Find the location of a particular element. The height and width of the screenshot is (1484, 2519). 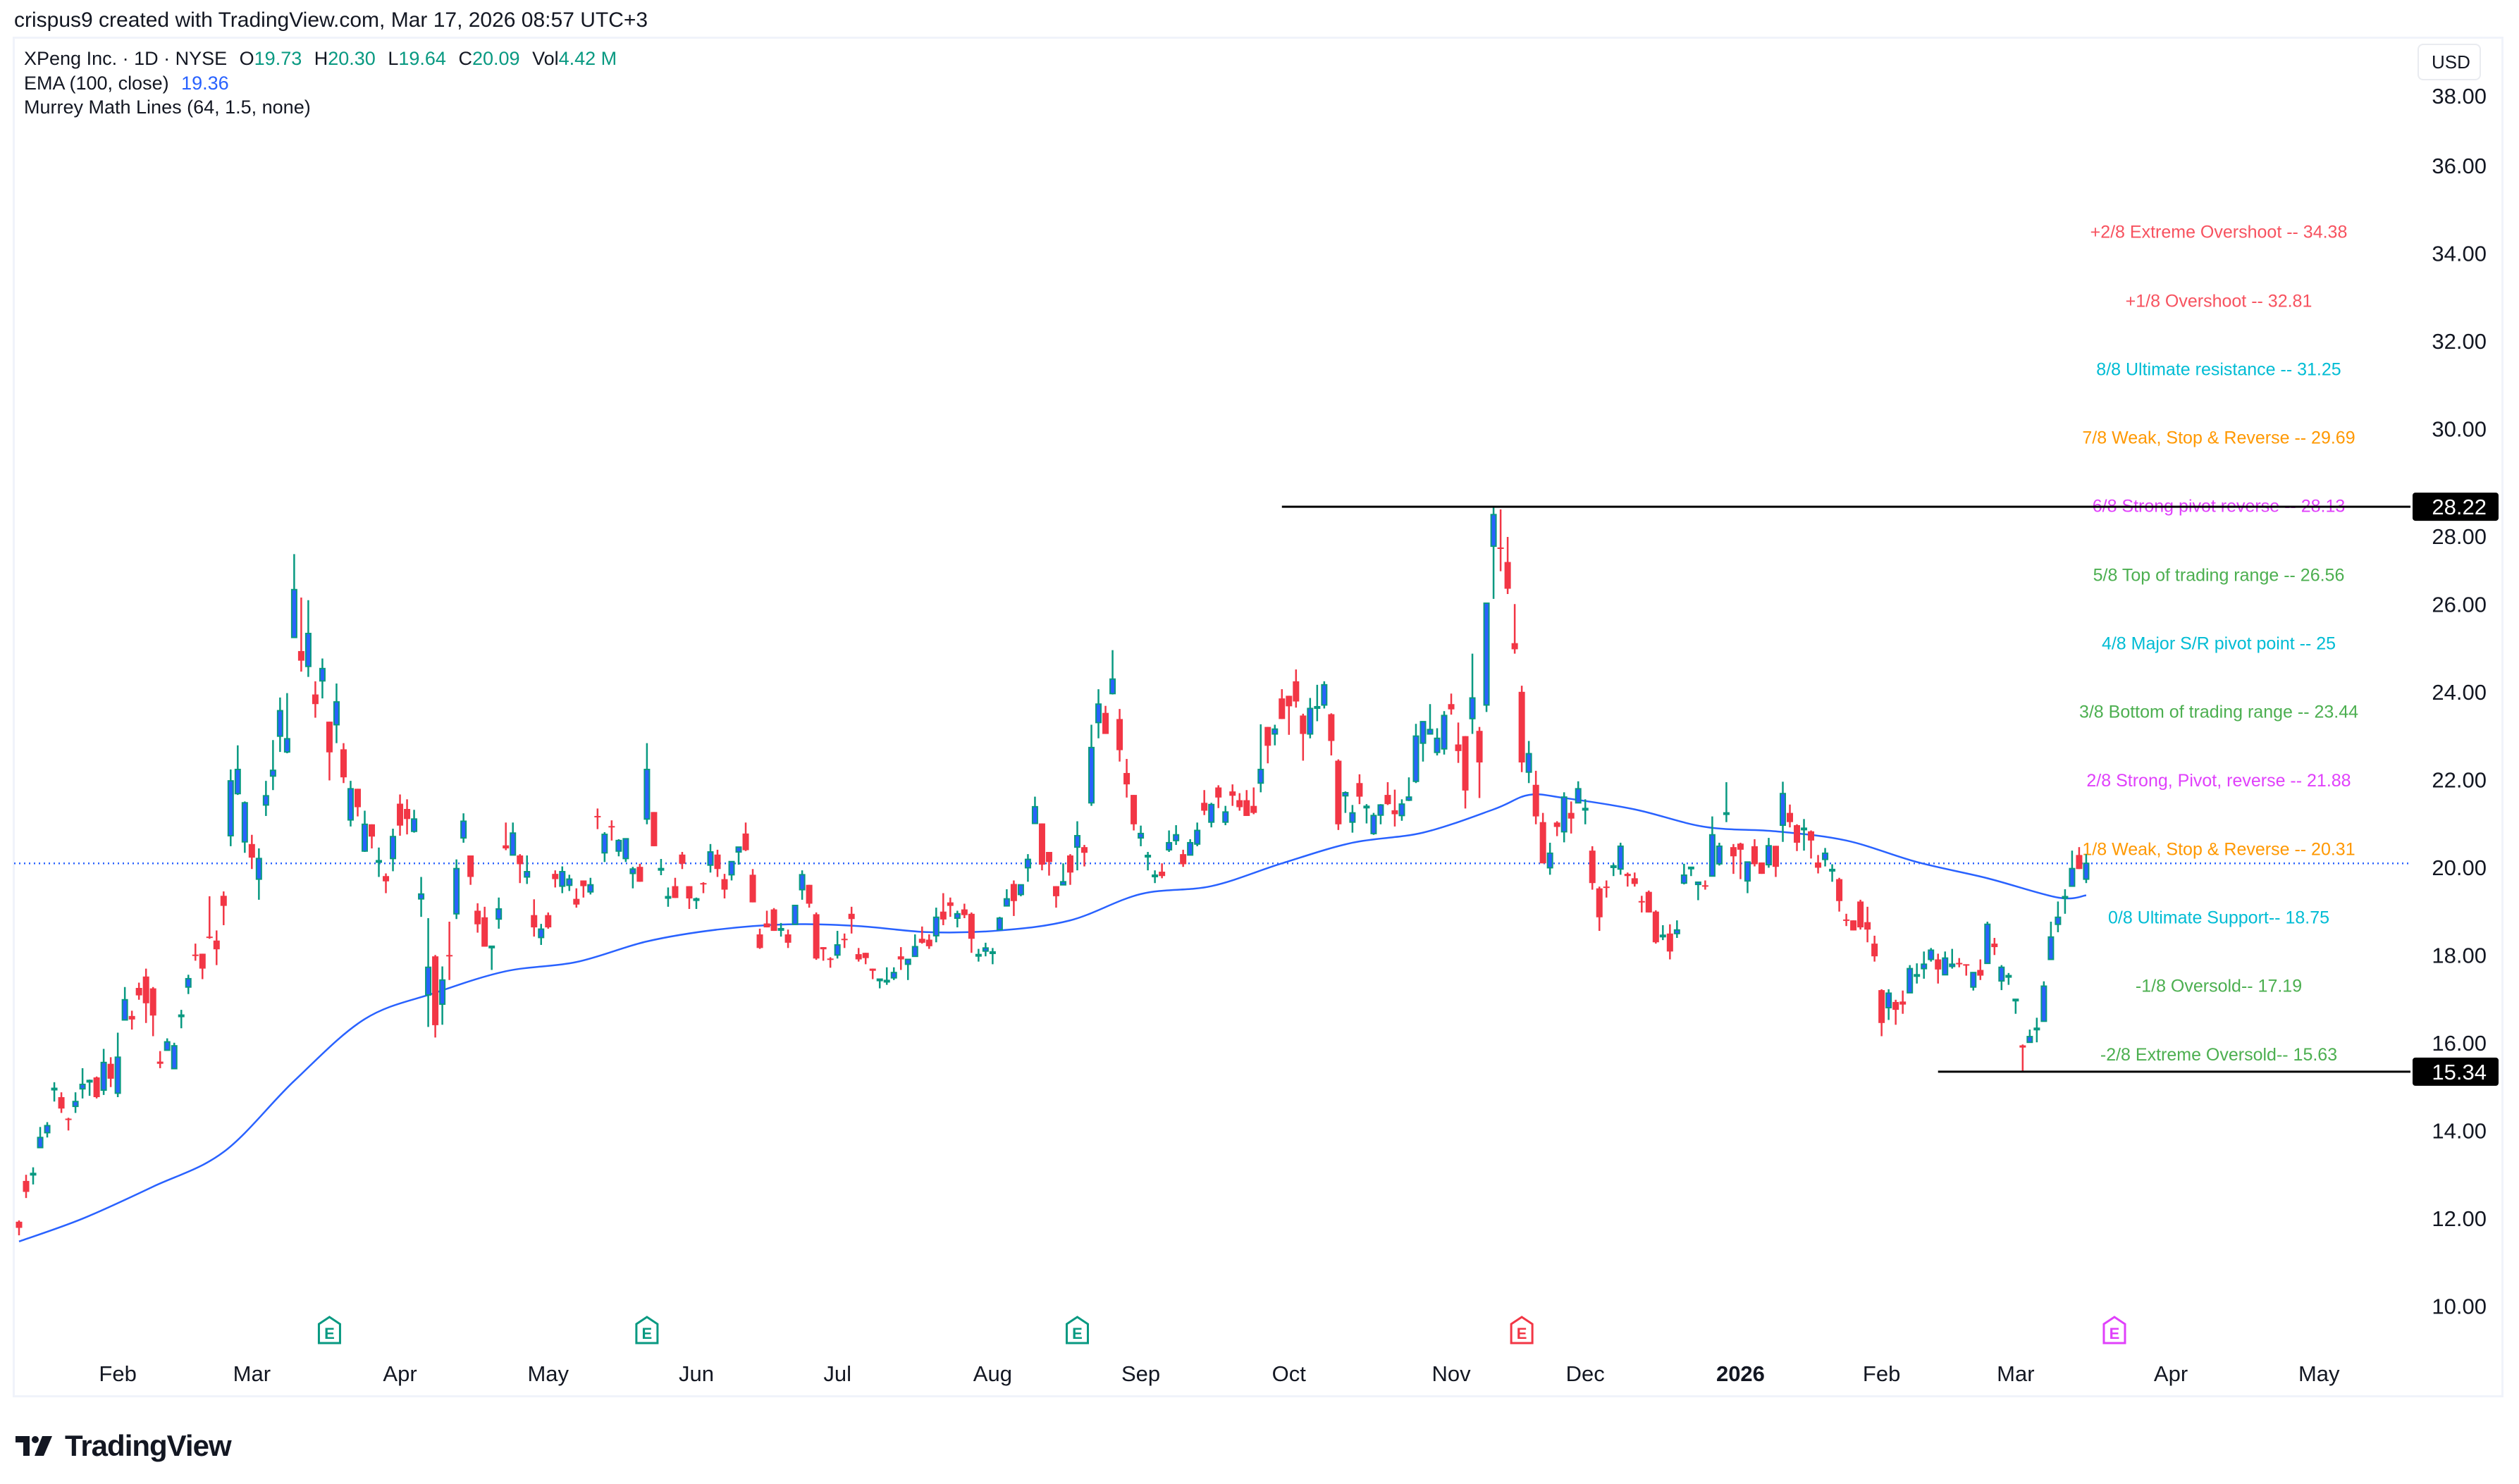

murrey-level-label: 0/8 Ultimate Support-- 18.75 is located at coordinates (2218, 918).